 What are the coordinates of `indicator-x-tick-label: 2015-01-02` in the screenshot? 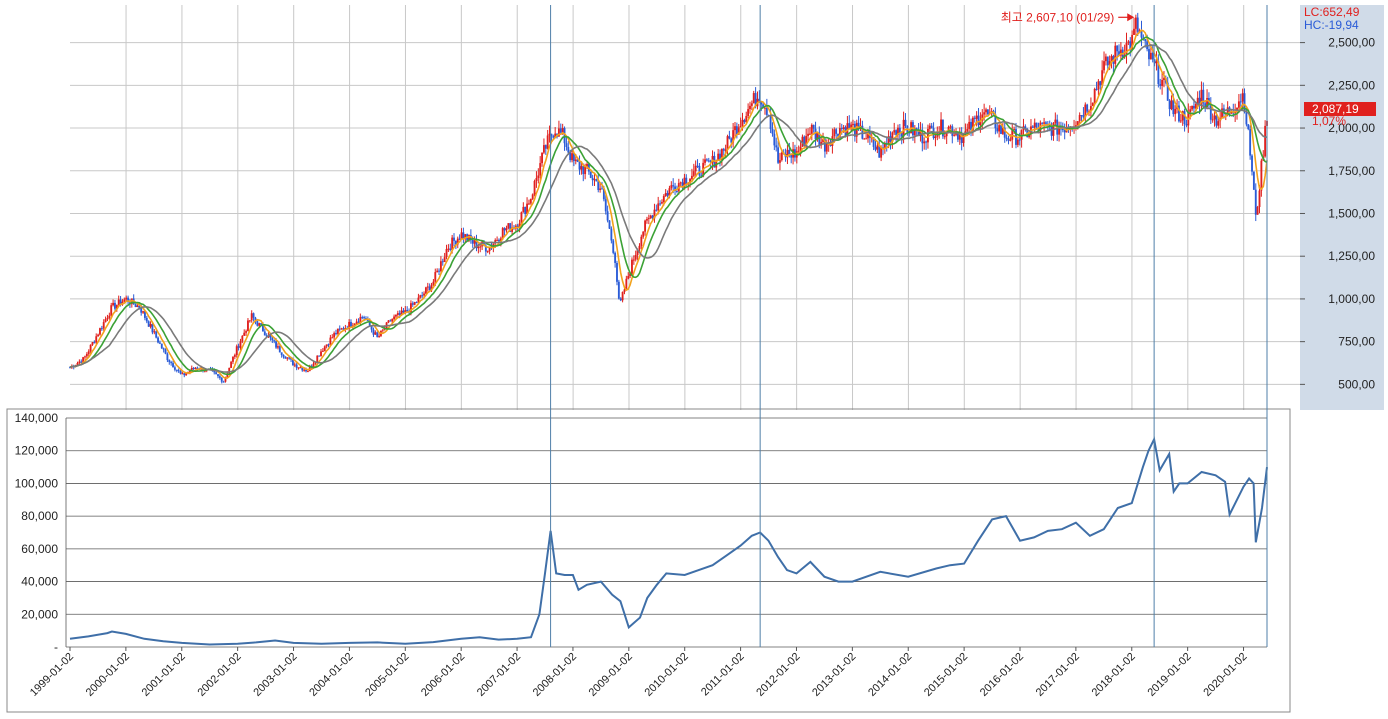 It's located at (946, 675).